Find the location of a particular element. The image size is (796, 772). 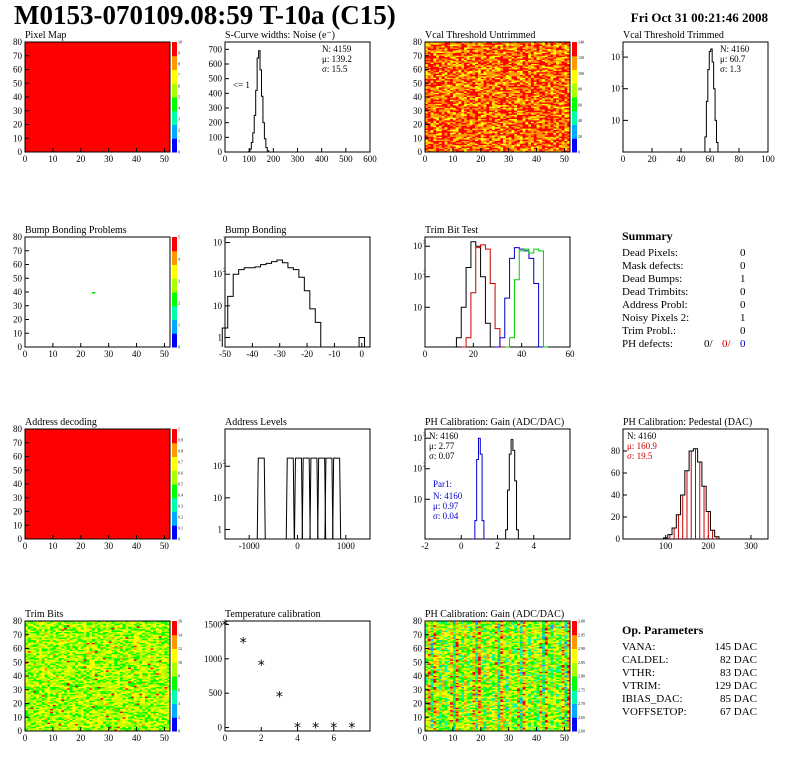

y-tick-exponent: 3 is located at coordinates (424, 435).